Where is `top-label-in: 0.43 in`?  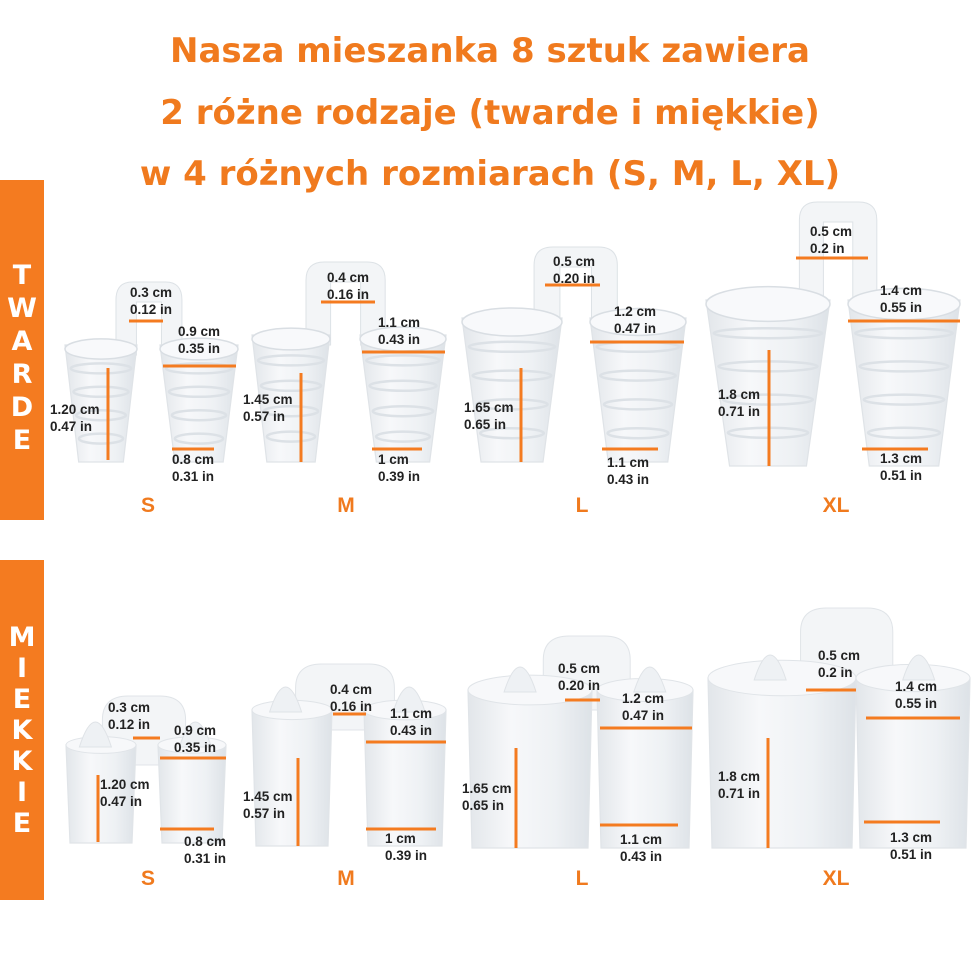
top-label-in: 0.43 in is located at coordinates (399, 339).